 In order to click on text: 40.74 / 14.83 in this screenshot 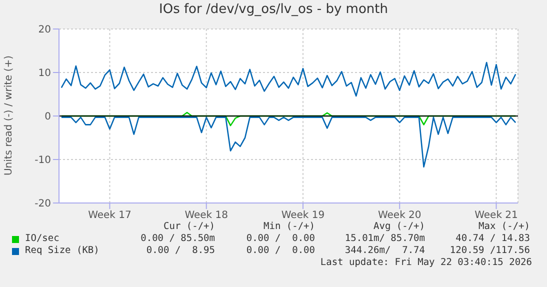, I will do `click(492, 239)`.